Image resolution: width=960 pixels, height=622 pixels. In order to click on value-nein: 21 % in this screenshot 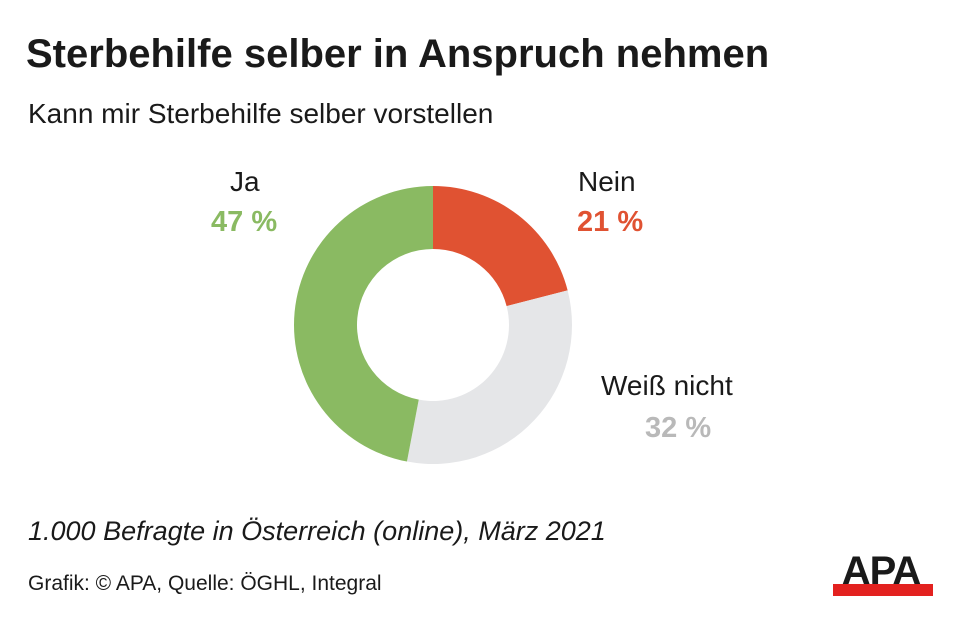, I will do `click(610, 222)`.